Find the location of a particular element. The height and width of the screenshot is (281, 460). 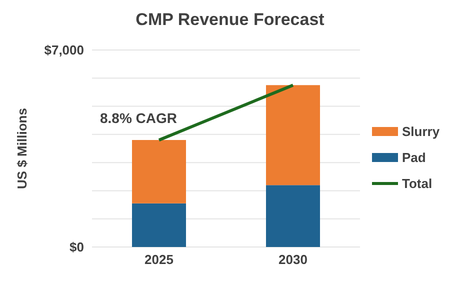

y-tick-label: $0 is located at coordinates (77, 247).